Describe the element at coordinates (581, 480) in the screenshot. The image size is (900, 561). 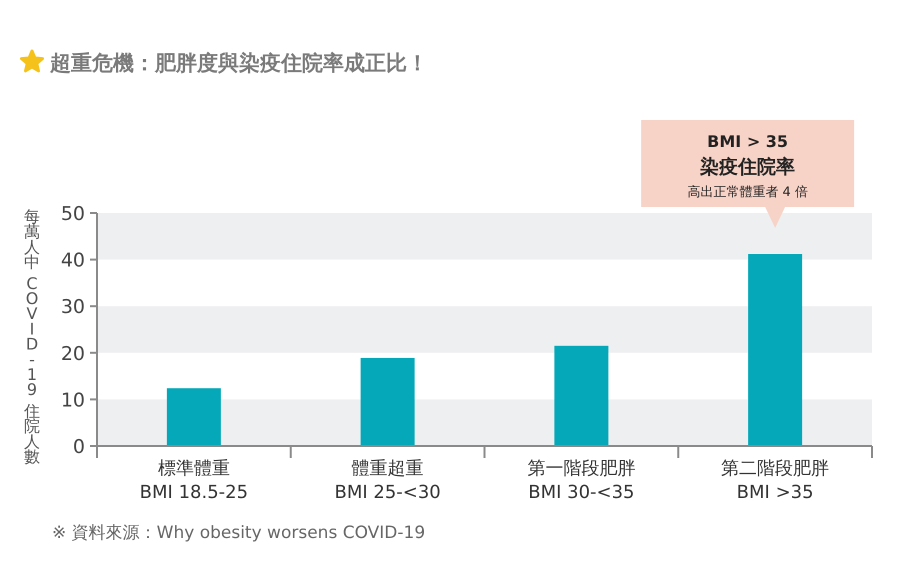
I see `x-tick-label: 第一階段肥胖 BMI 30-<35` at that location.